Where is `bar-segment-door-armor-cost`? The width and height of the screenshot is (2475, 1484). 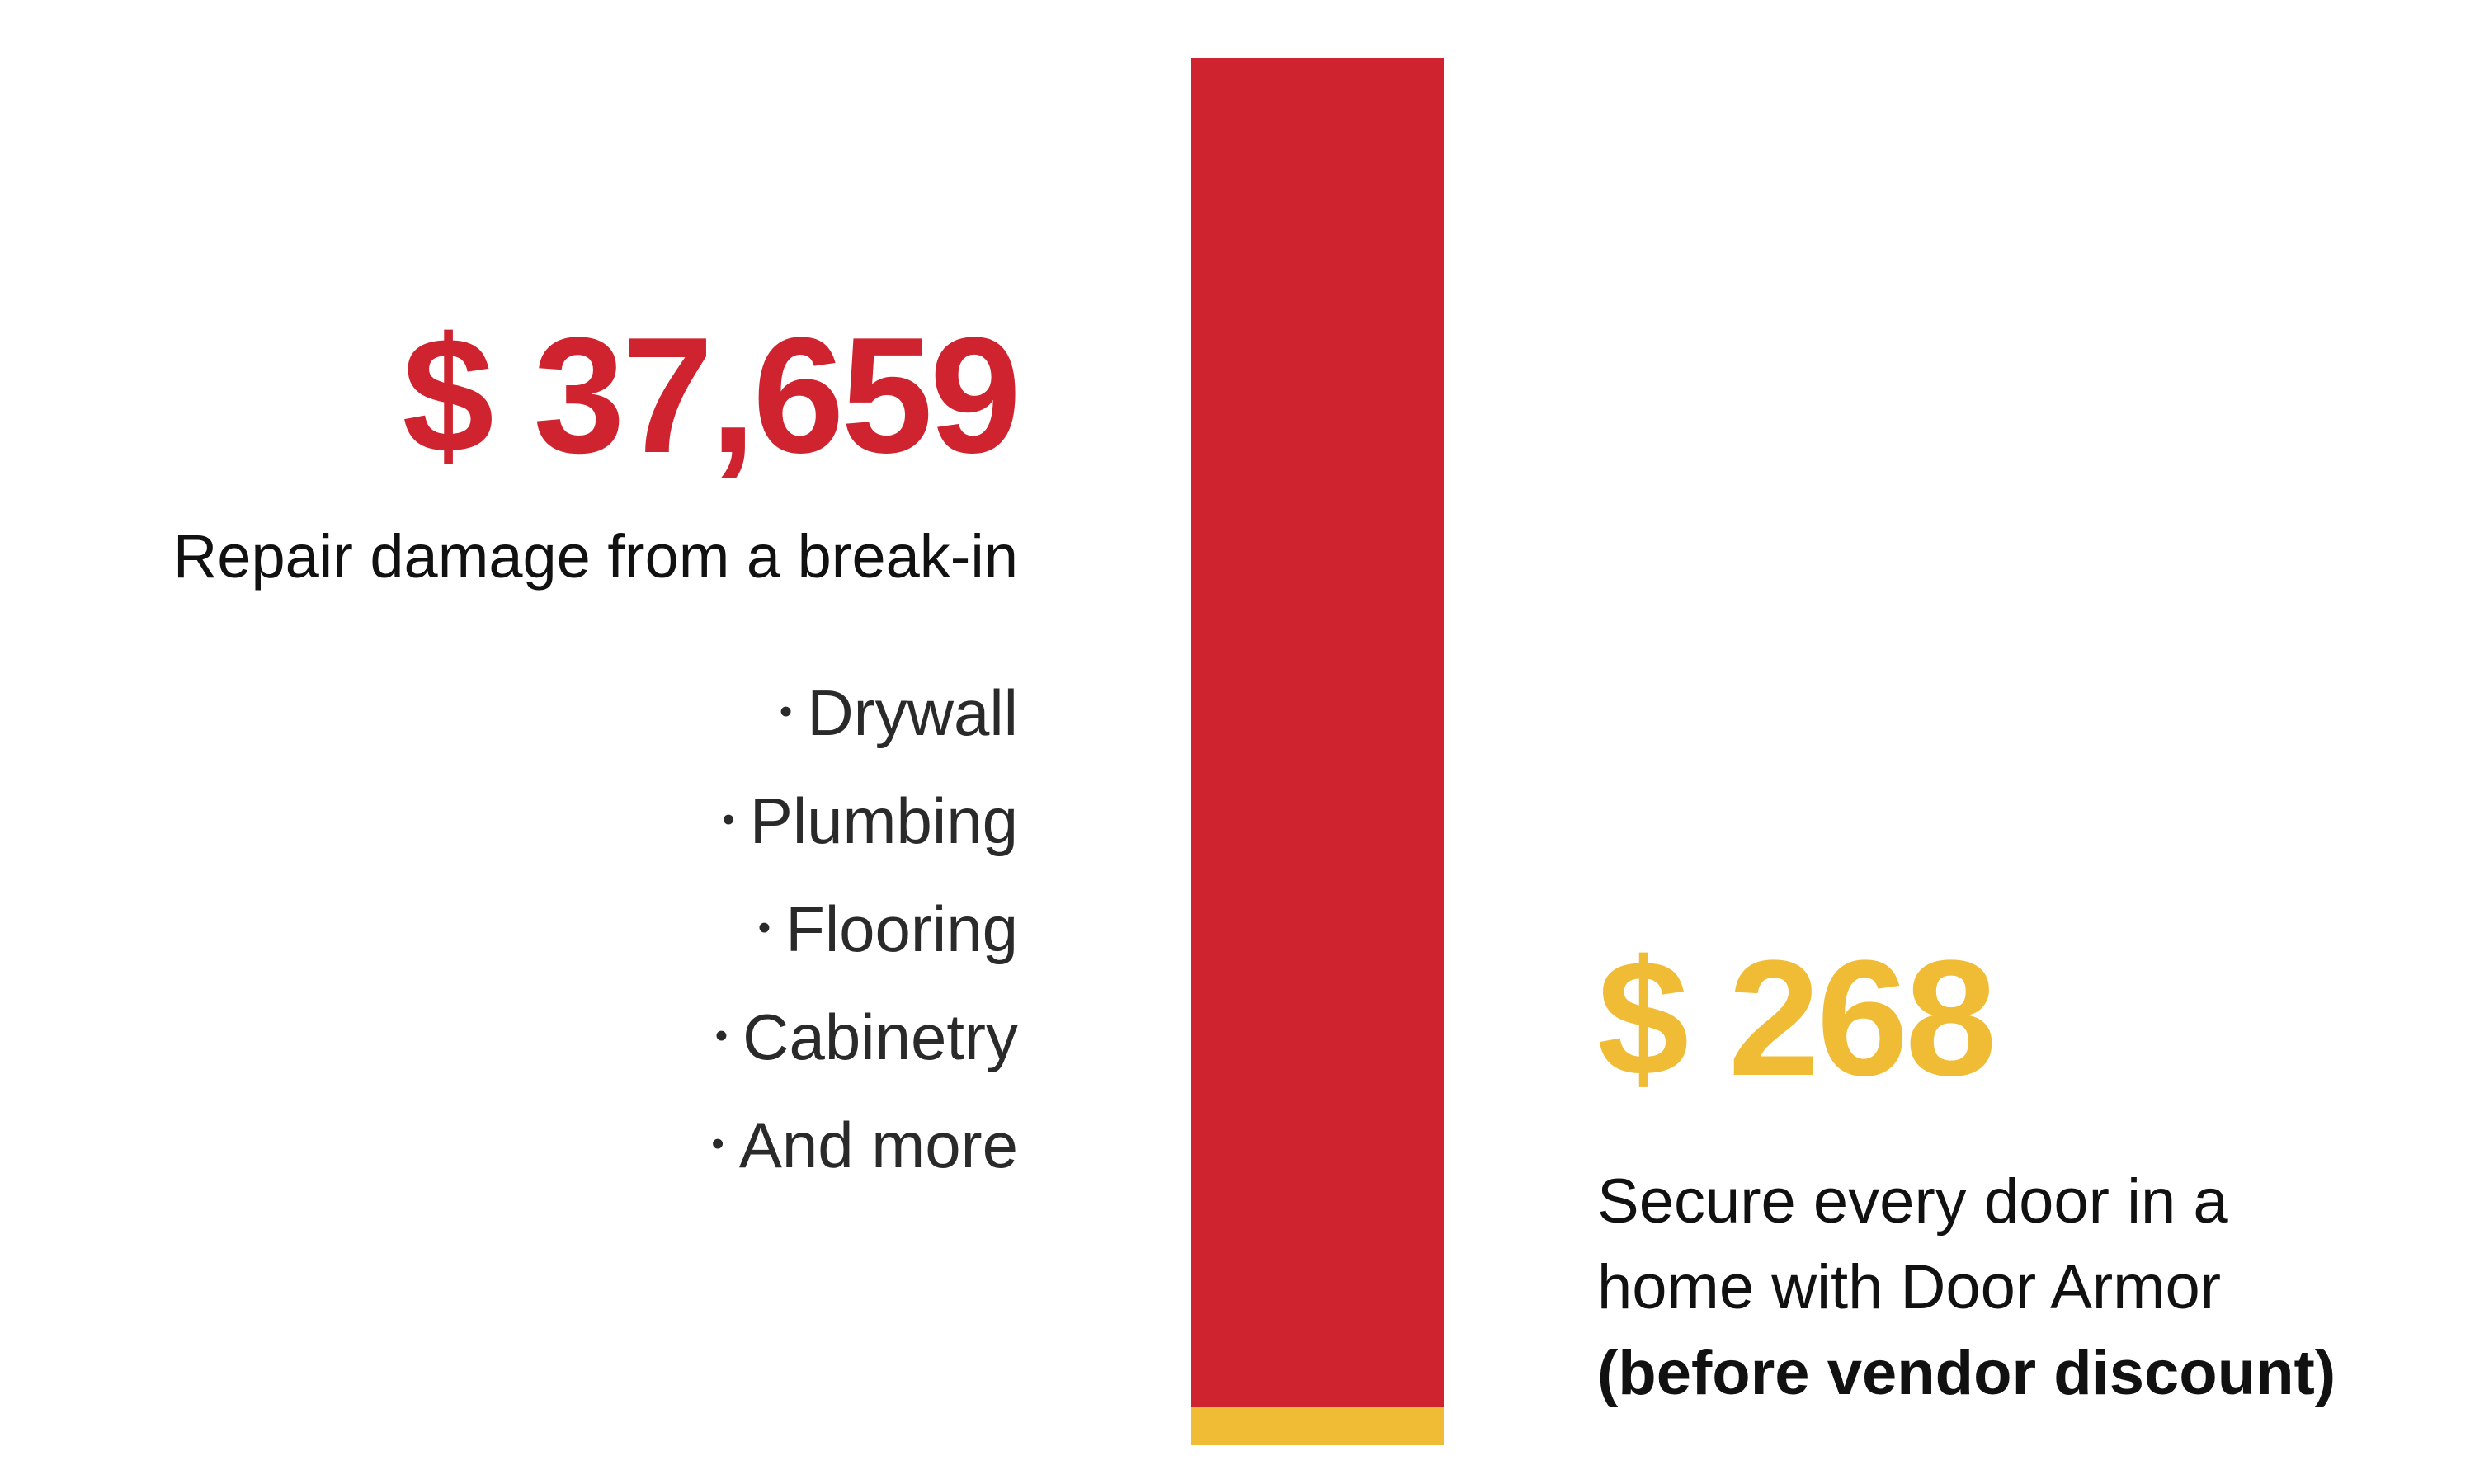 bar-segment-door-armor-cost is located at coordinates (1317, 1426).